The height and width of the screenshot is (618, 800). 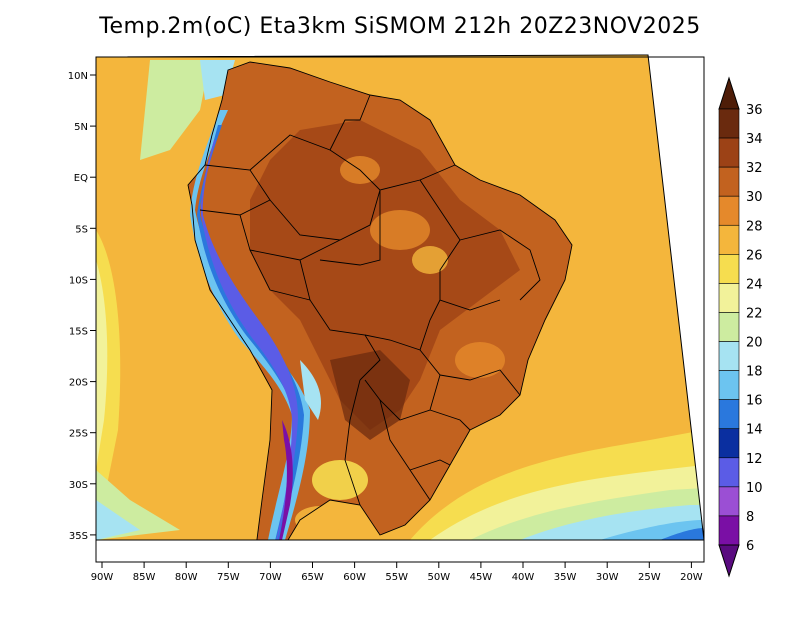 I want to click on lon-label: 55W, so click(x=396, y=577).